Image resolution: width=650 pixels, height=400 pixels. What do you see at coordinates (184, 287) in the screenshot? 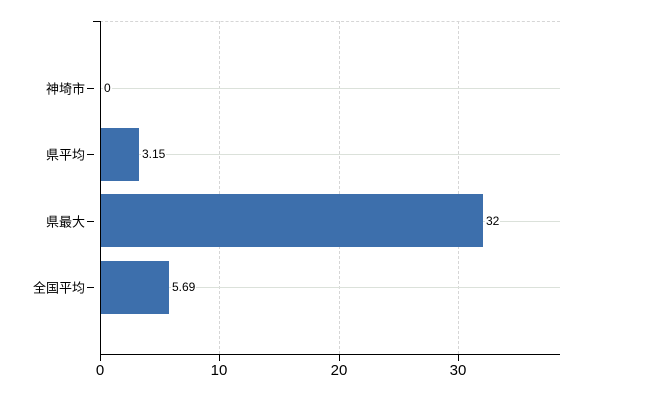
I see `value-label: 5.69` at bounding box center [184, 287].